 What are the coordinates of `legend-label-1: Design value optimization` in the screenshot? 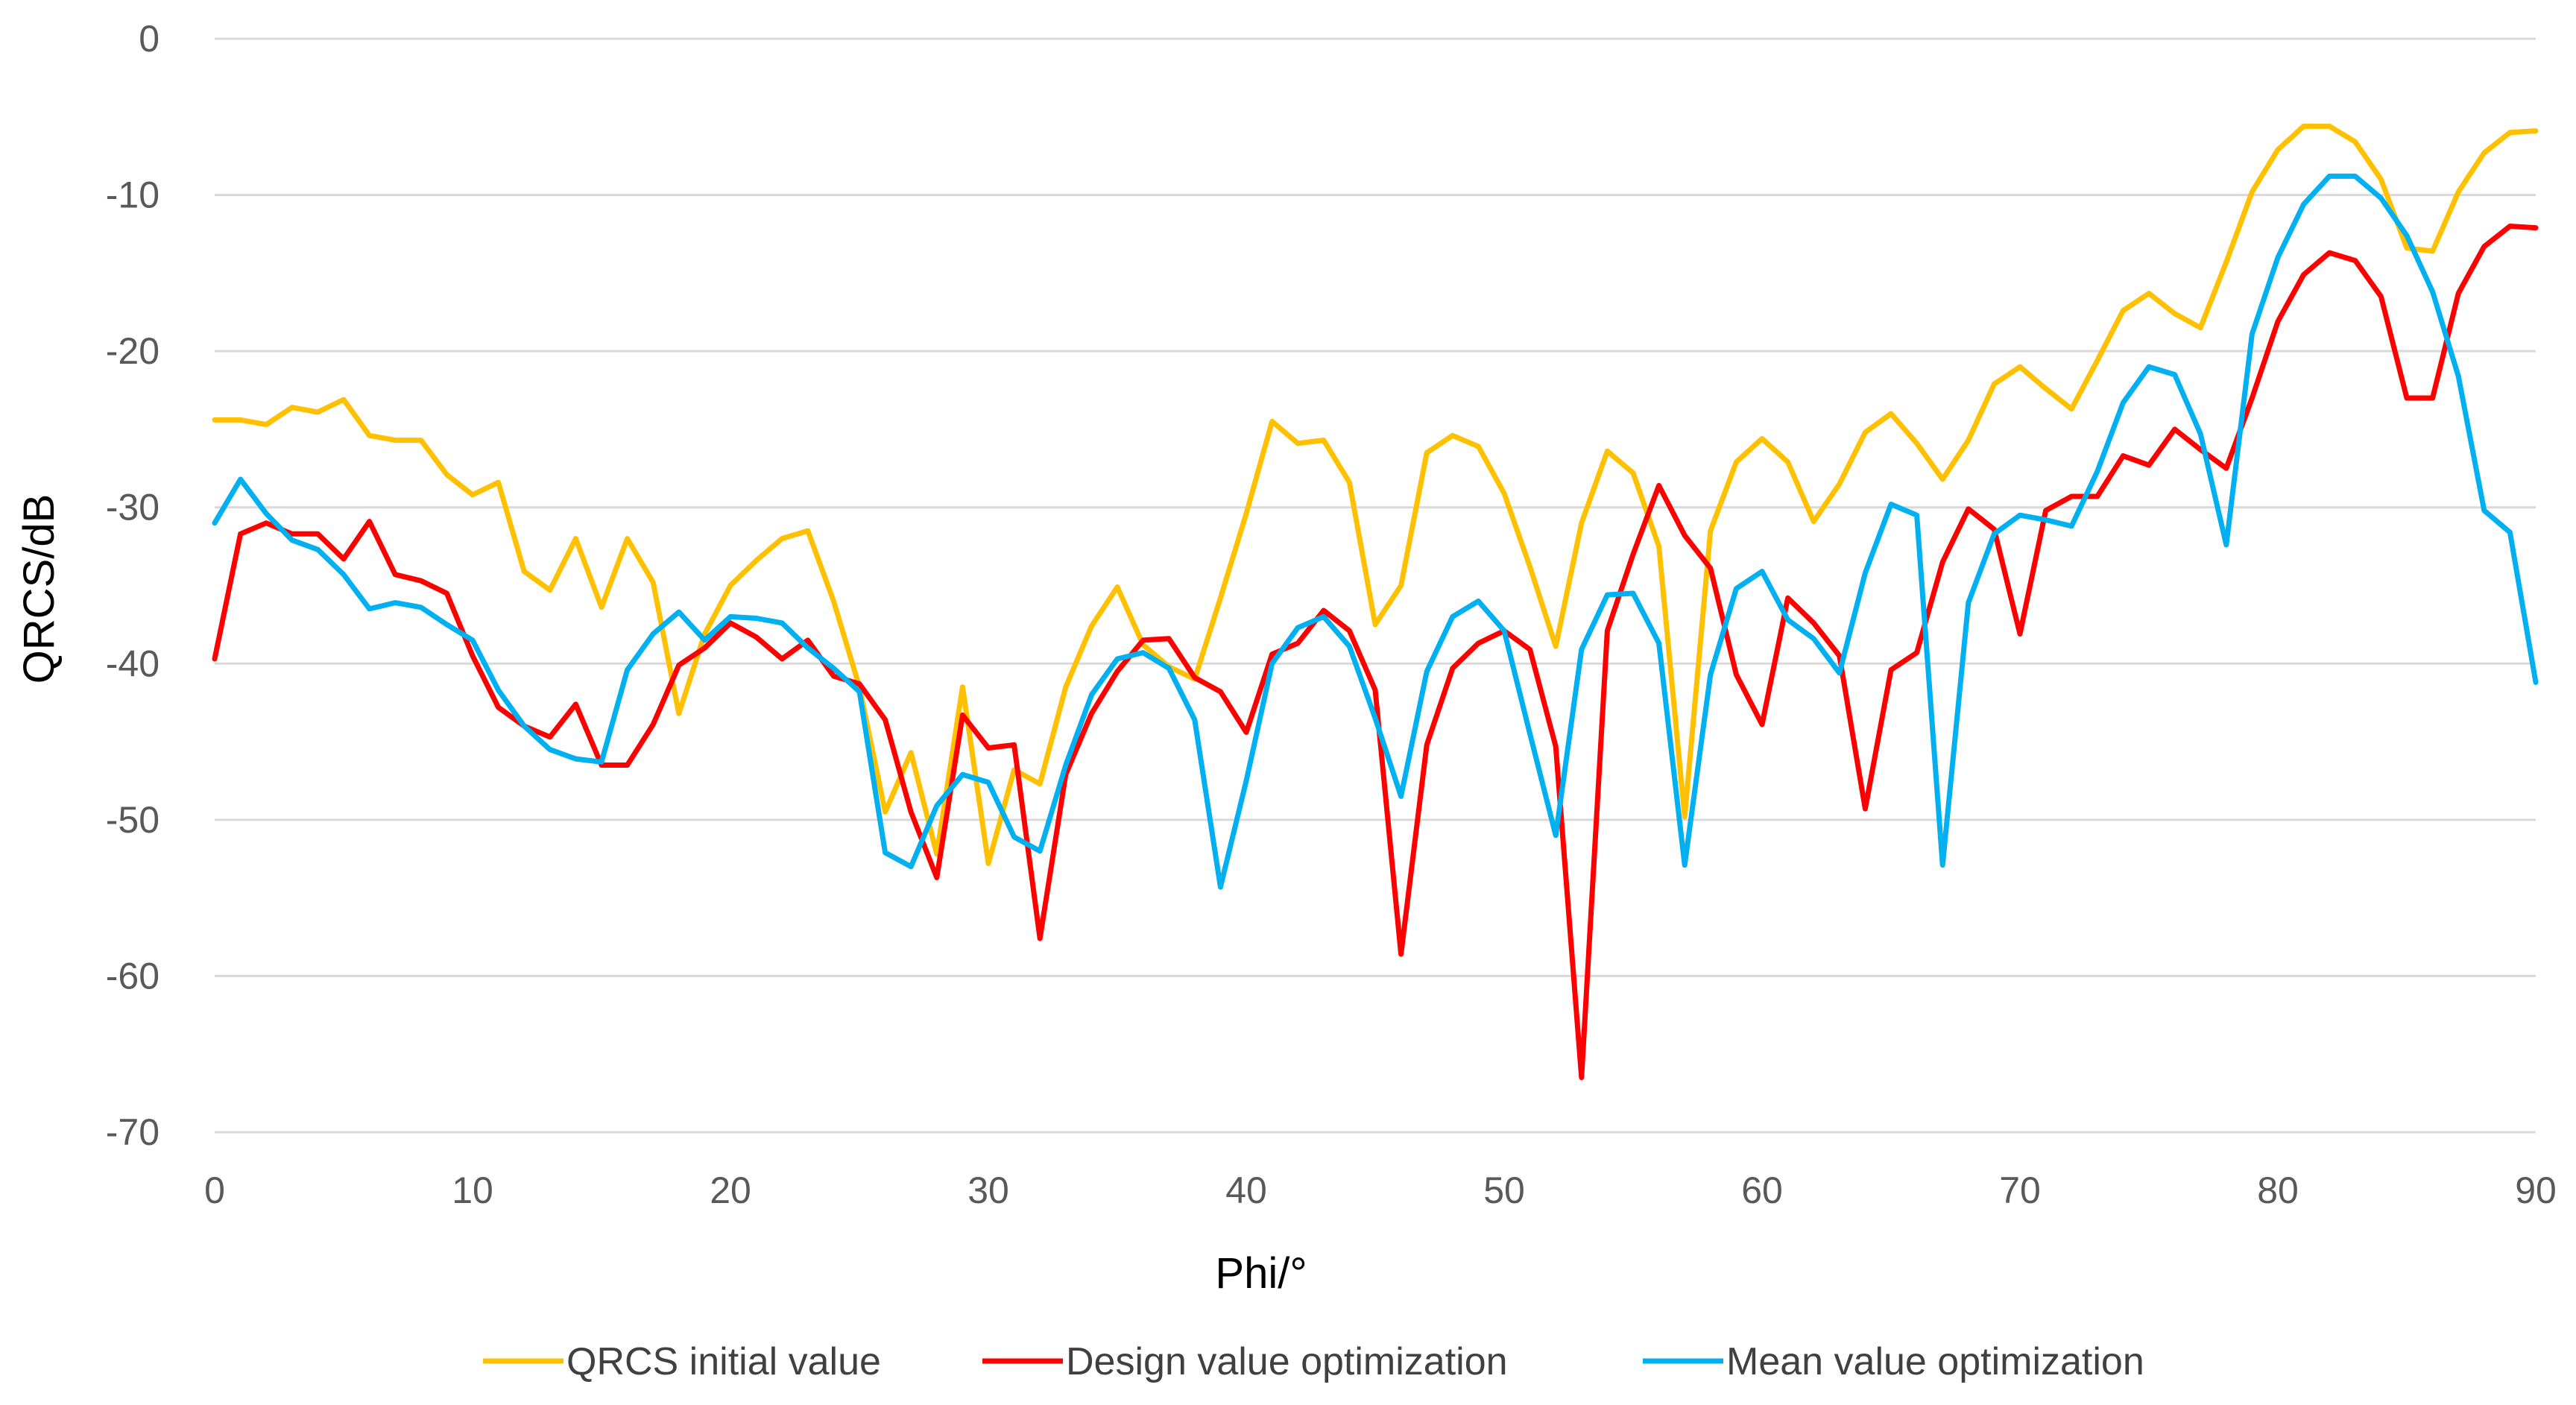 It's located at (1287, 1361).